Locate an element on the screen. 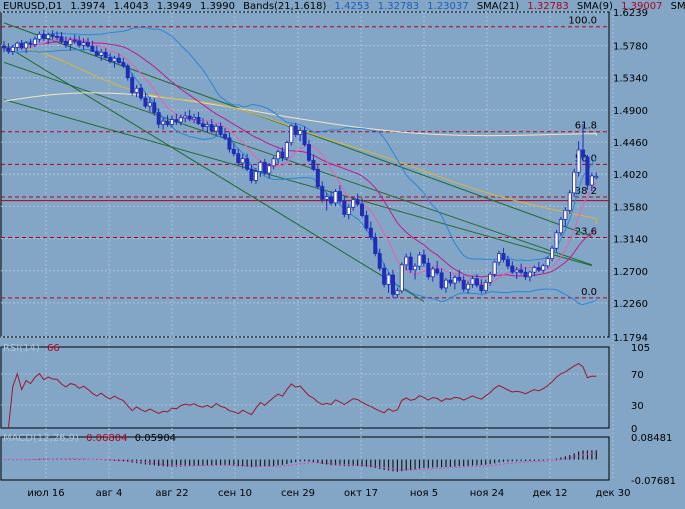 This screenshot has width=685, height=509. macd-tick-label: 0.08481 is located at coordinates (651, 438).